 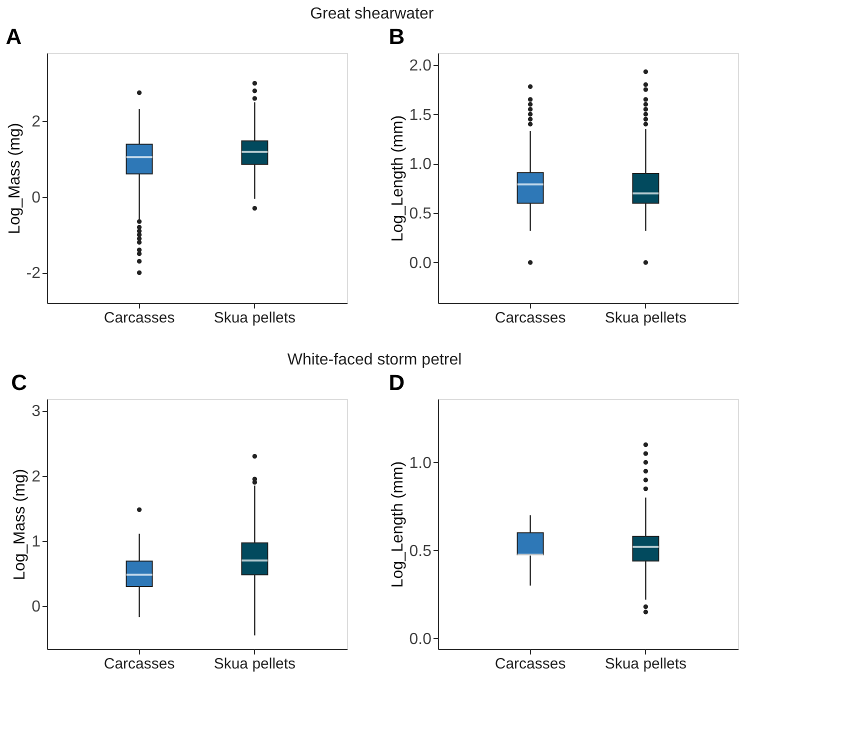 What do you see at coordinates (420, 115) in the screenshot?
I see `y-tick-label: 1.5` at bounding box center [420, 115].